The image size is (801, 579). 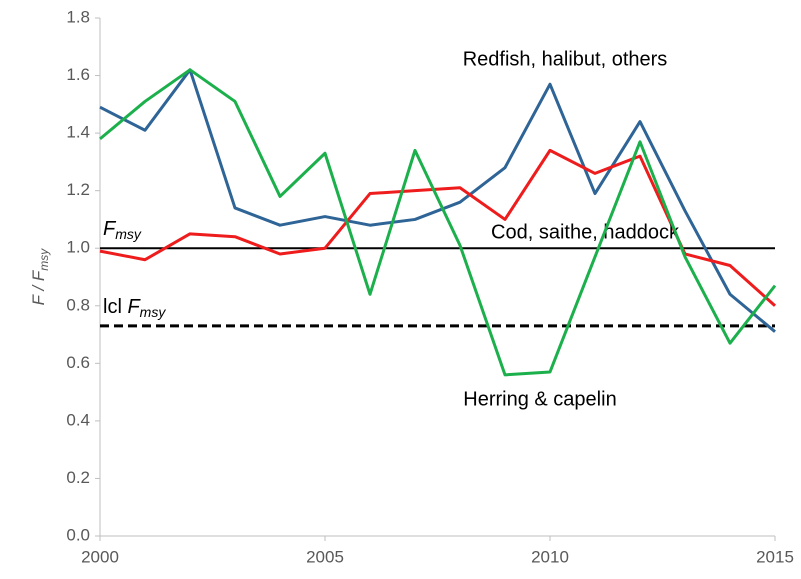 What do you see at coordinates (539, 399) in the screenshot?
I see `series-label: Herring & capelin` at bounding box center [539, 399].